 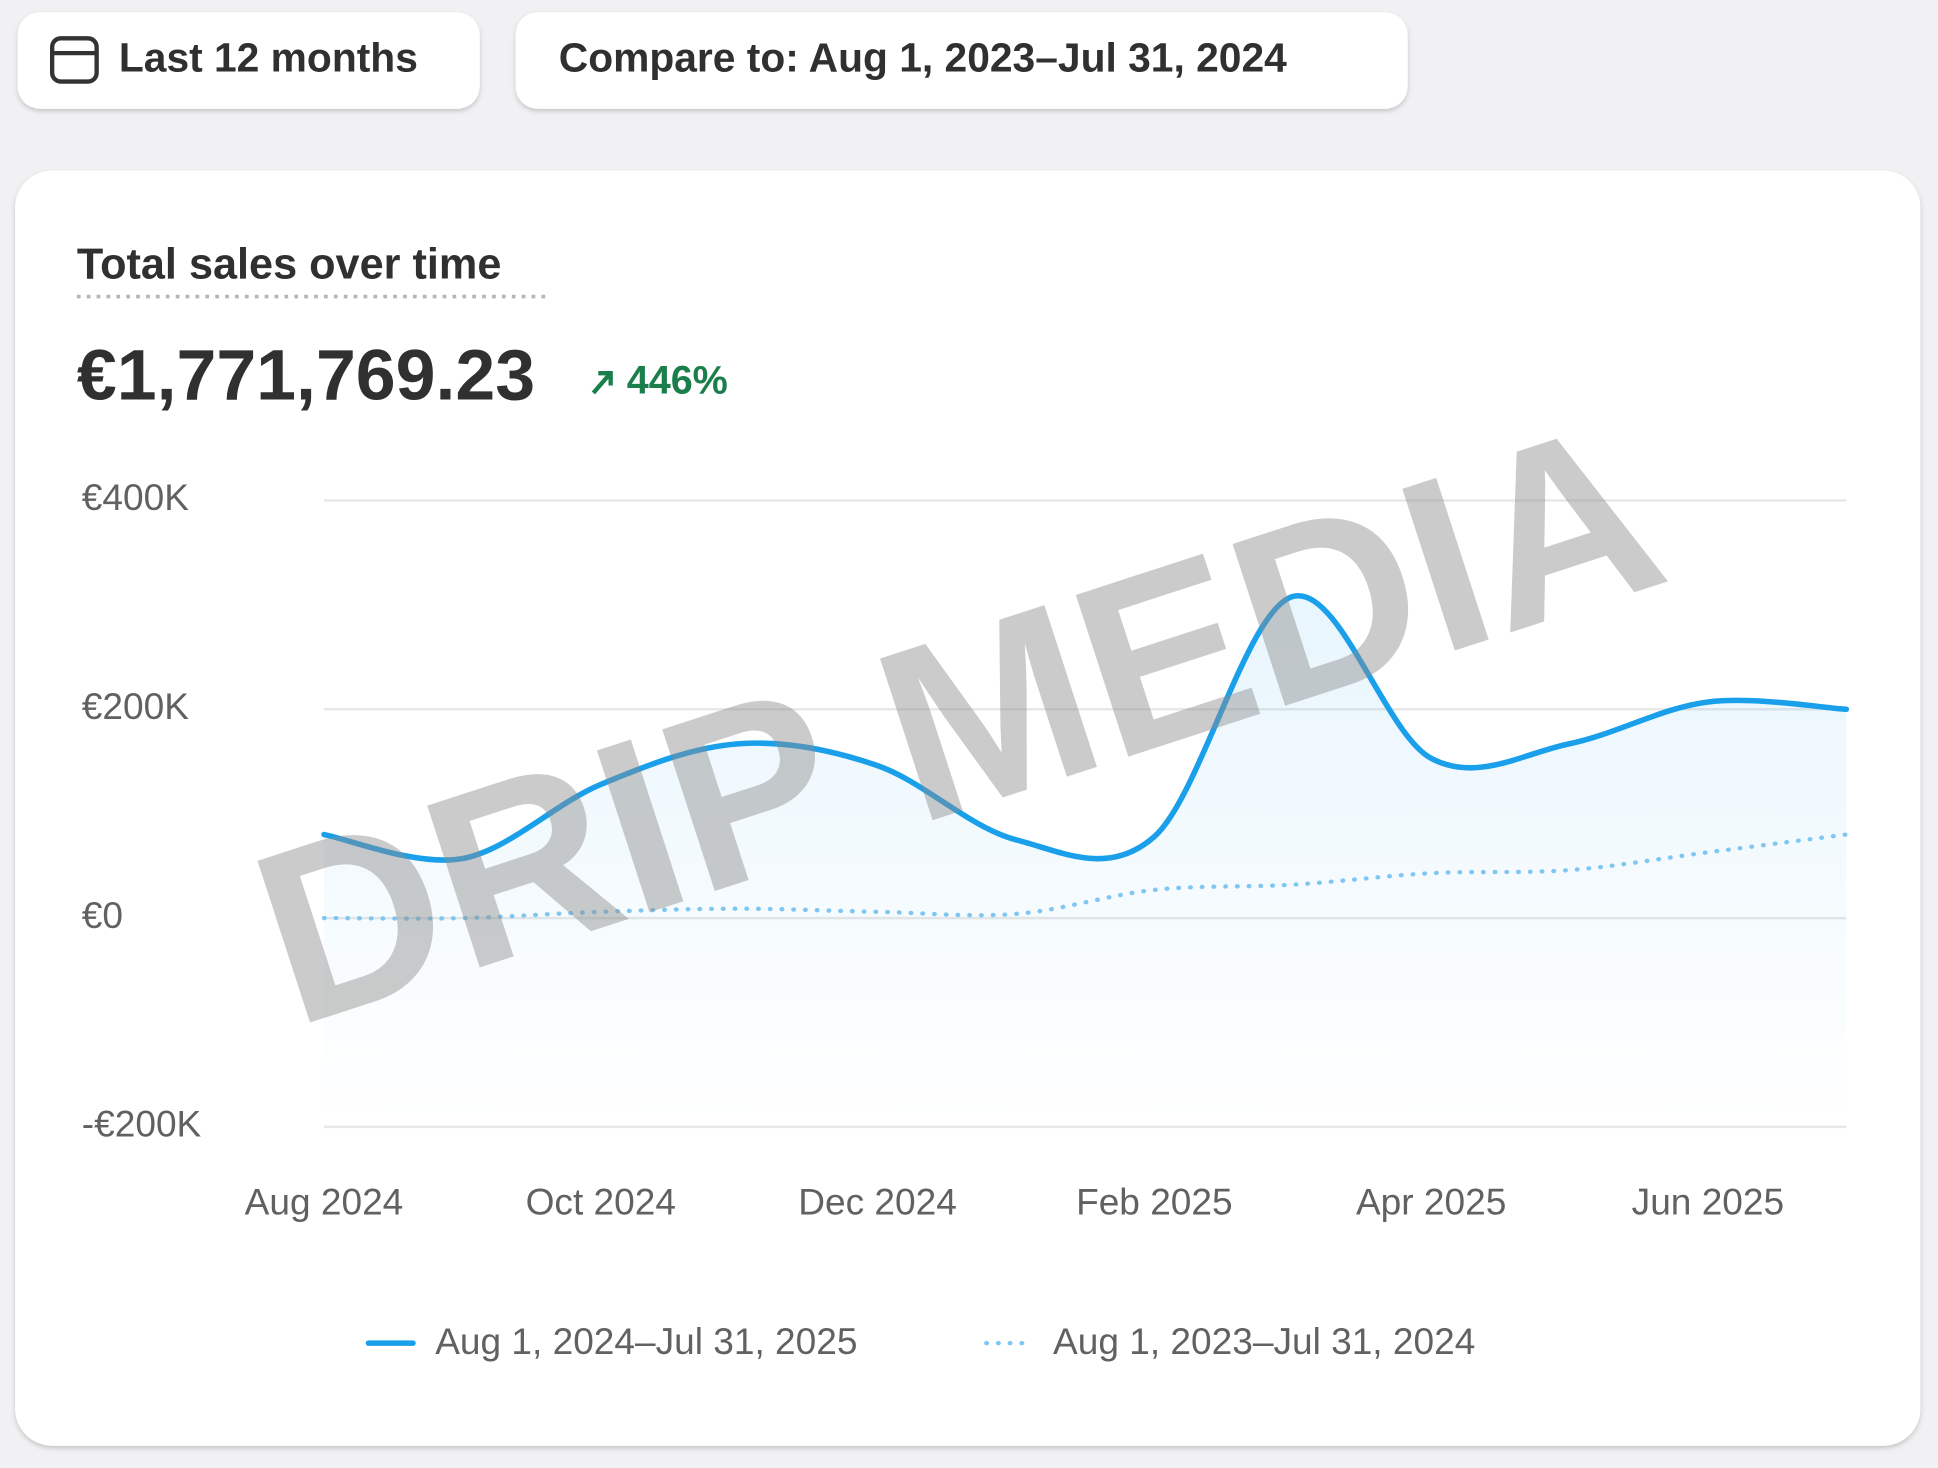 I want to click on x-tick-label: Oct 2024, so click(x=601, y=1202).